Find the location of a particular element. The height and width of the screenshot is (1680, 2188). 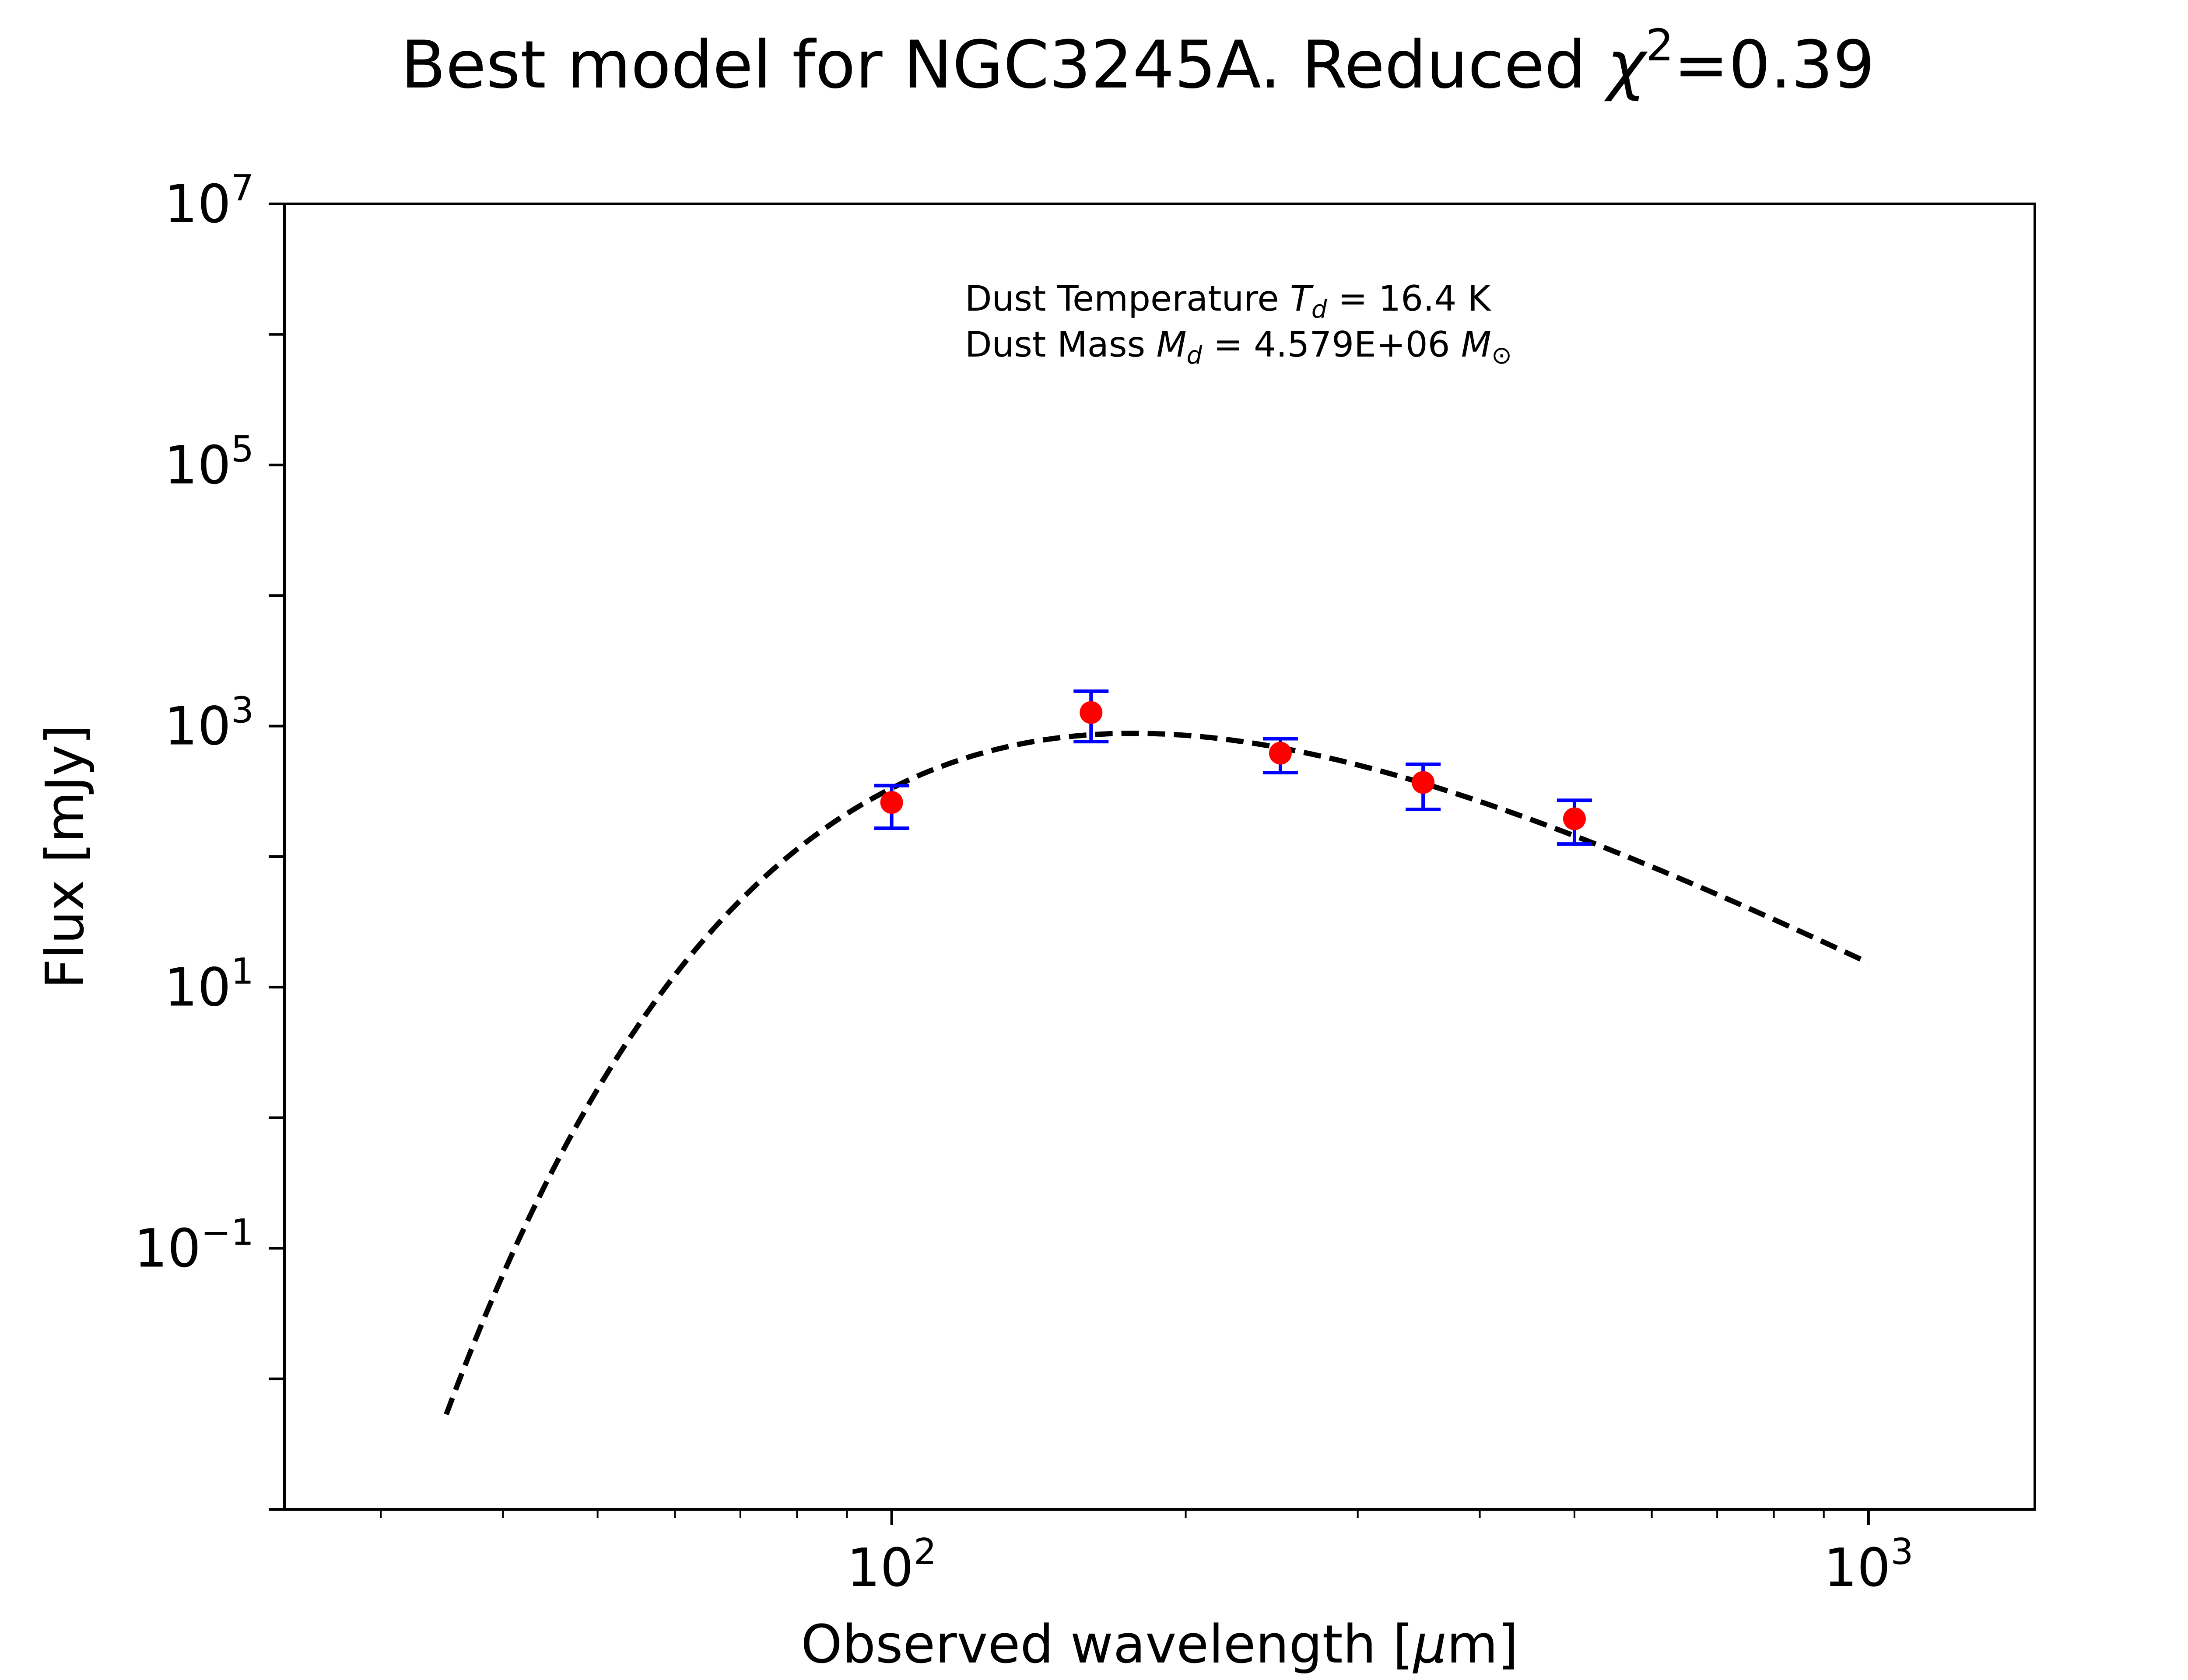

y-tick-label: 10⁵ is located at coordinates (209, 462).